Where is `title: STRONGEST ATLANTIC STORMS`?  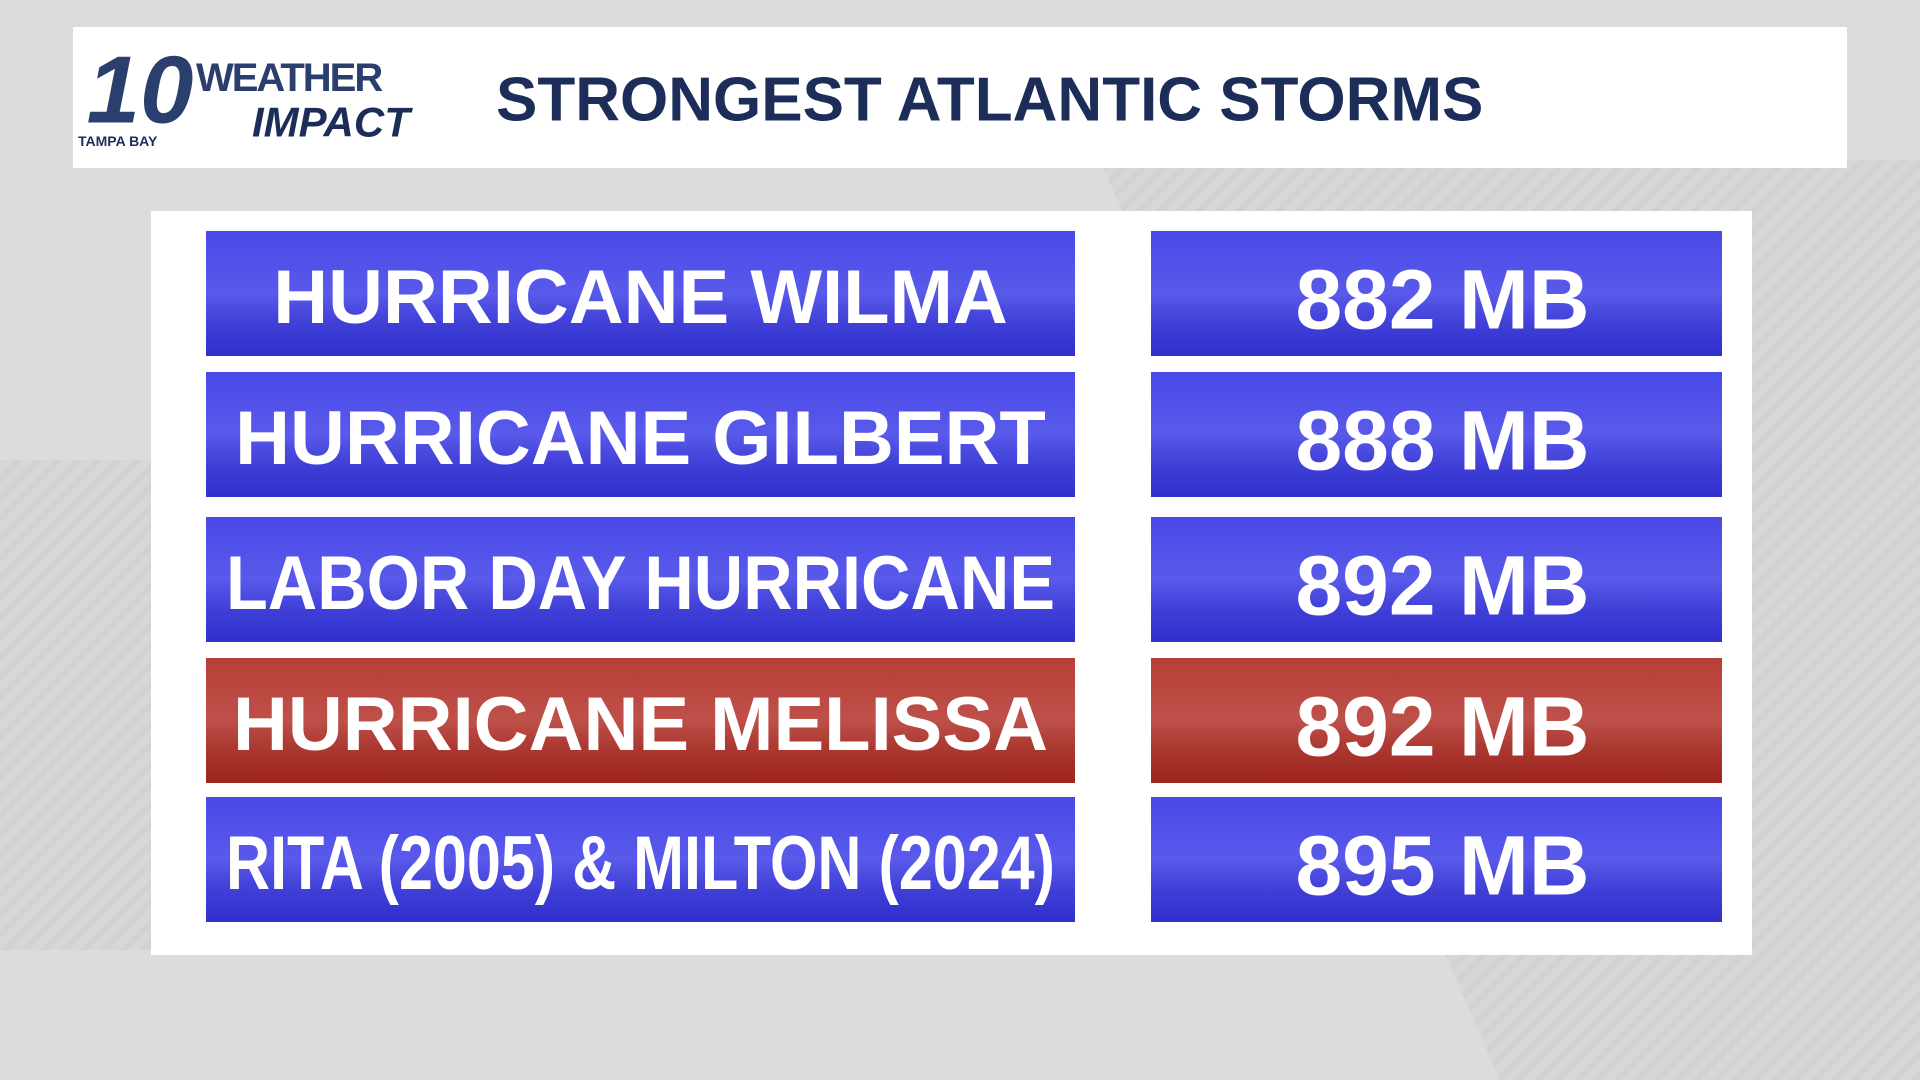
title: STRONGEST ATLANTIC STORMS is located at coordinates (989, 100).